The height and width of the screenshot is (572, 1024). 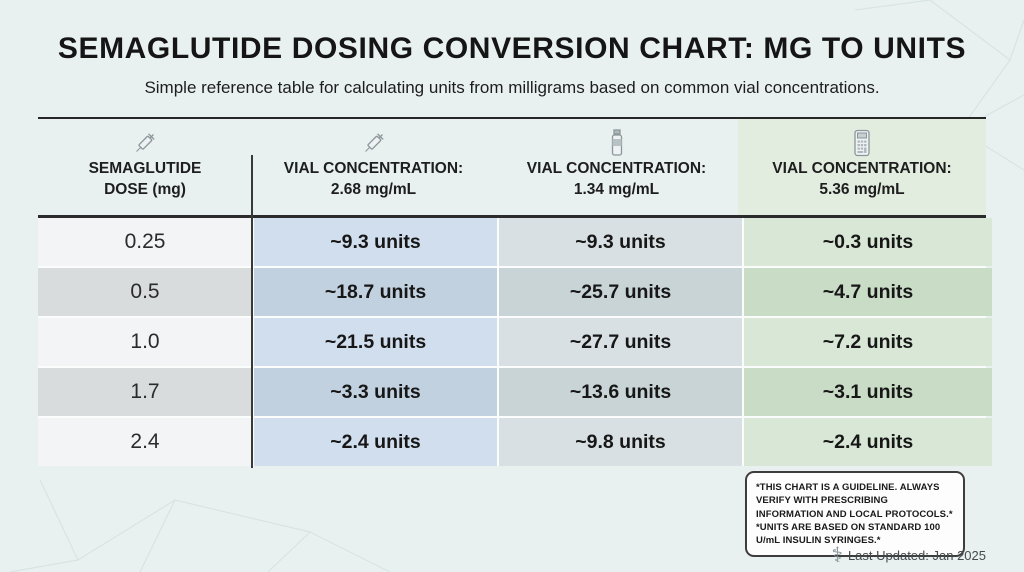 I want to click on header-conc-268-line2: 2.68 mg/mL, so click(x=373, y=190).